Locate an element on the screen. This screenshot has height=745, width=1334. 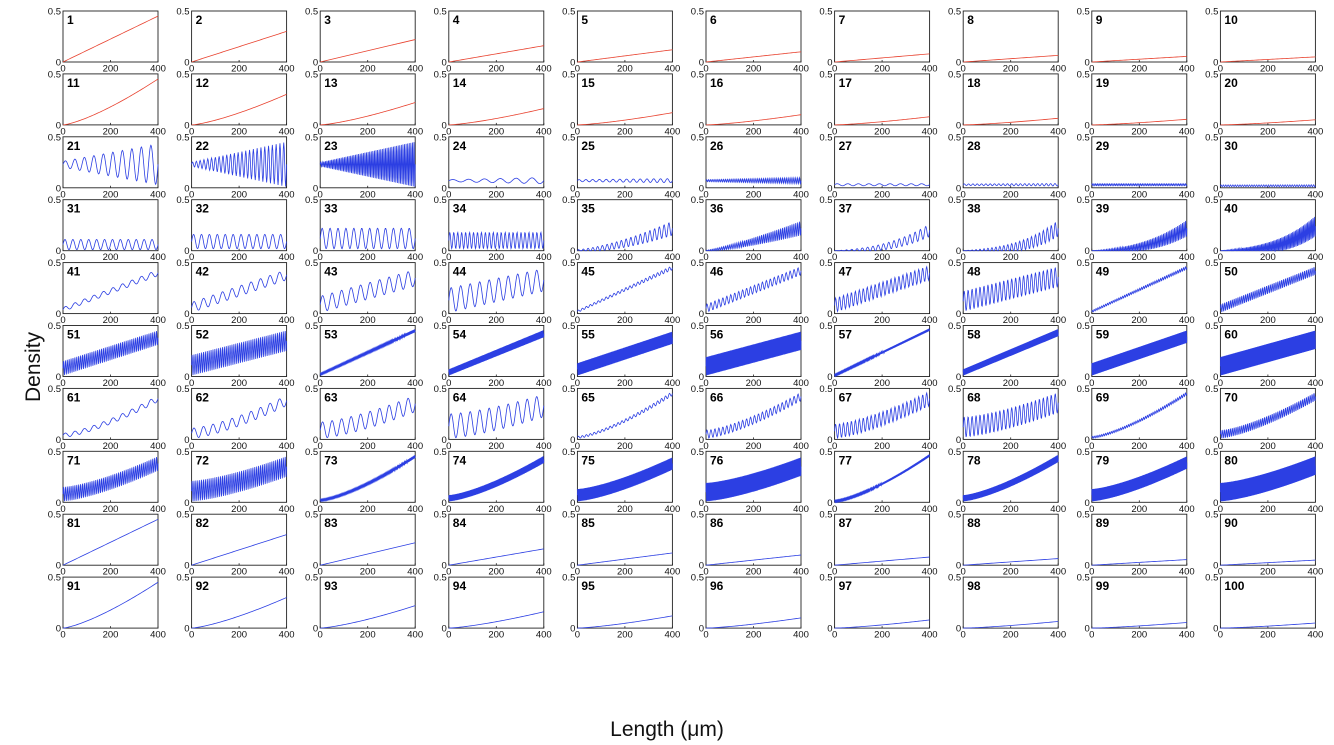
panel-22: 0 0.5 0 200 400 22 is located at coordinates (235, 166).